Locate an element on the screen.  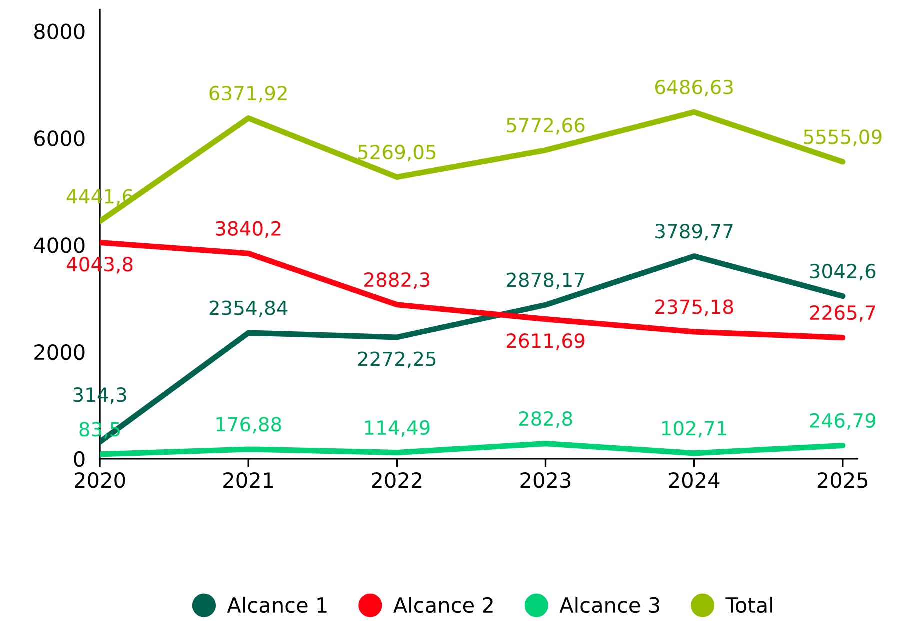
data-label: 2354,84 is located at coordinates (249, 309).